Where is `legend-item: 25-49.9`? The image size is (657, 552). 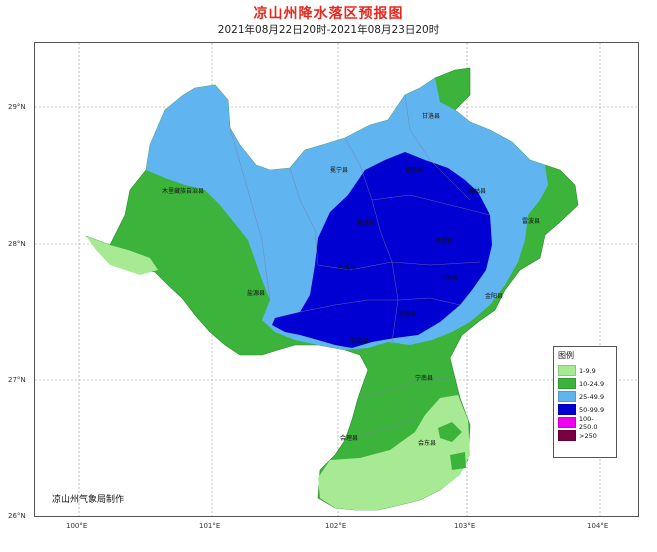
legend-item: 25-49.9 is located at coordinates (585, 396).